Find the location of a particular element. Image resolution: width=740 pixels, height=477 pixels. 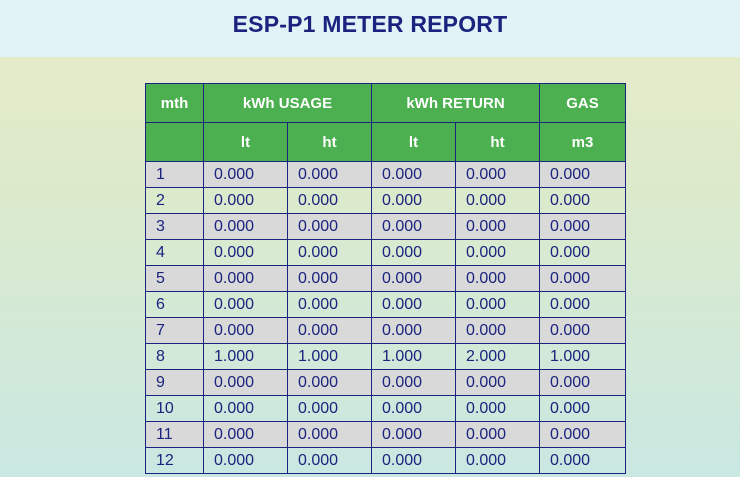

cell-month: 8 is located at coordinates (174, 356).